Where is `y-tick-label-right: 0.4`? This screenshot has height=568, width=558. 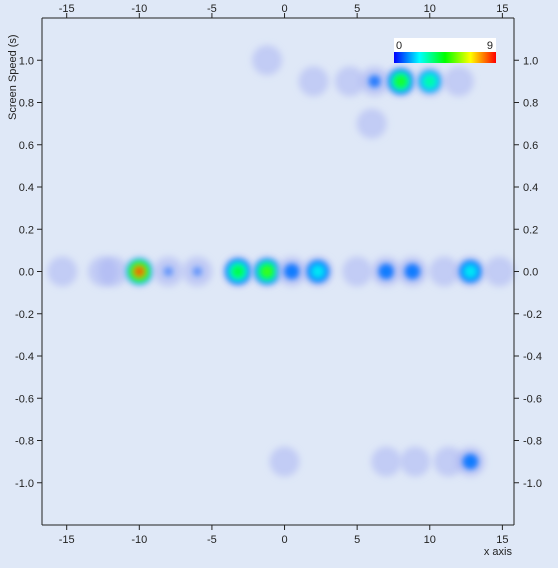 y-tick-label-right: 0.4 is located at coordinates (530, 188).